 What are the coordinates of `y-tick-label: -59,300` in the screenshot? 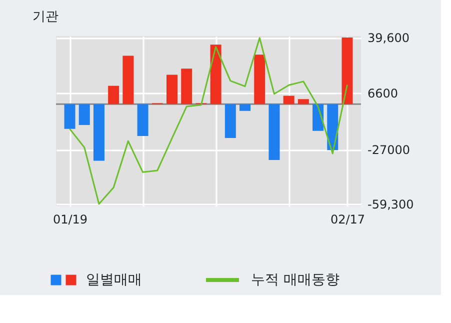 It's located at (391, 204).